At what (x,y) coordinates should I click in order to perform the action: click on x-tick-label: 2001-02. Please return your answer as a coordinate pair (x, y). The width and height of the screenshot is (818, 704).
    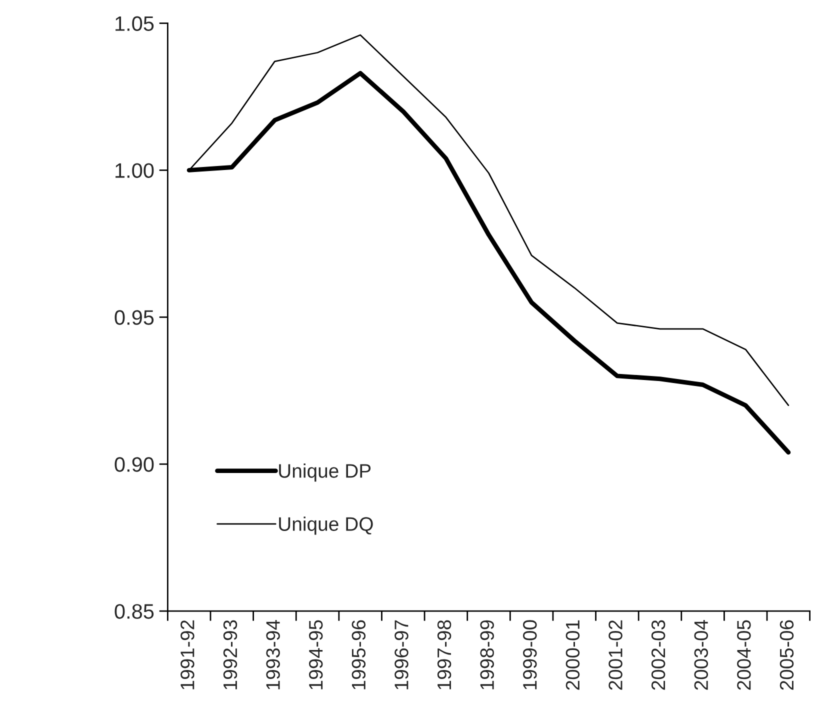
    Looking at the image, I should click on (615, 655).